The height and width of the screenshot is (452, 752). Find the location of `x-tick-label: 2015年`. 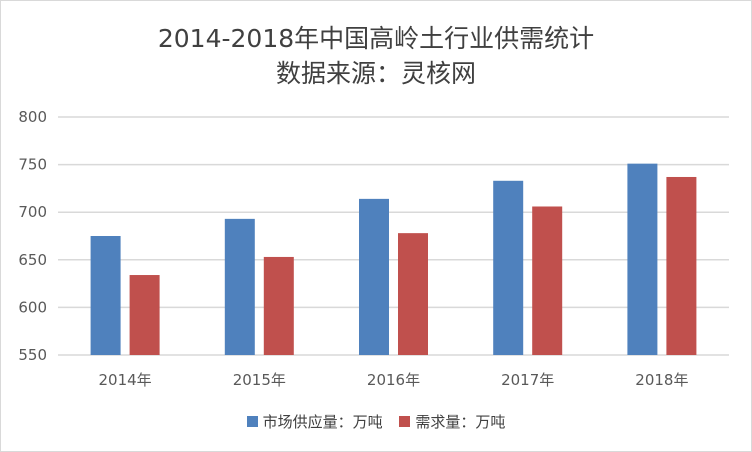

x-tick-label: 2015年 is located at coordinates (259, 380).